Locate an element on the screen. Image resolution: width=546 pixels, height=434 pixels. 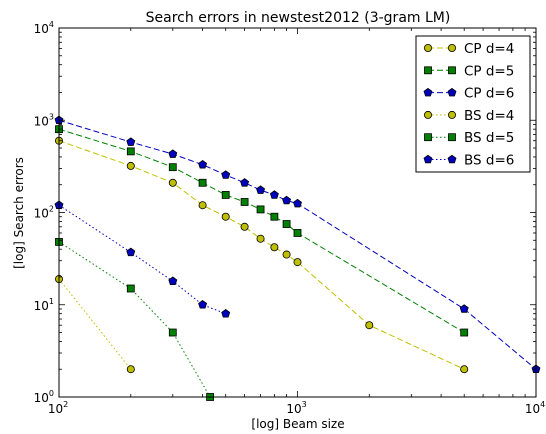
legend-box is located at coordinates (473, 104).